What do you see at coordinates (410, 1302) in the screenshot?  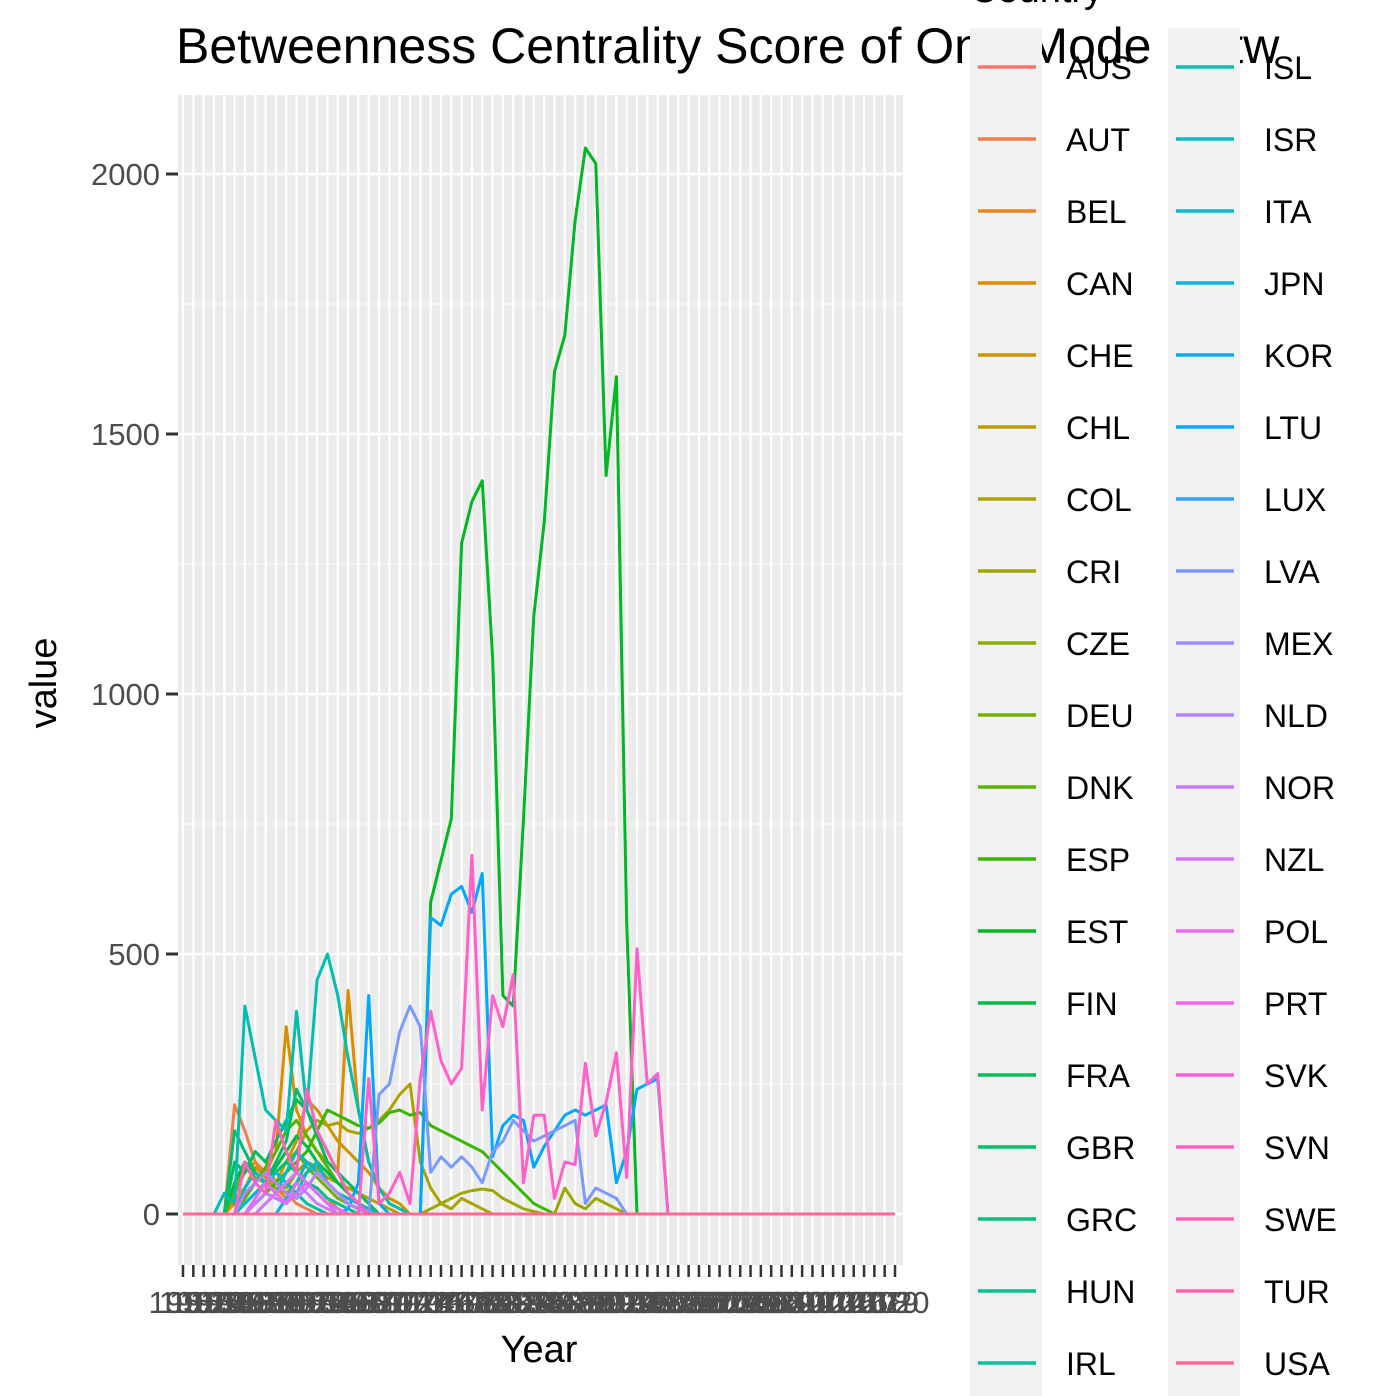 I see `x-tick-label: 1973` at bounding box center [410, 1302].